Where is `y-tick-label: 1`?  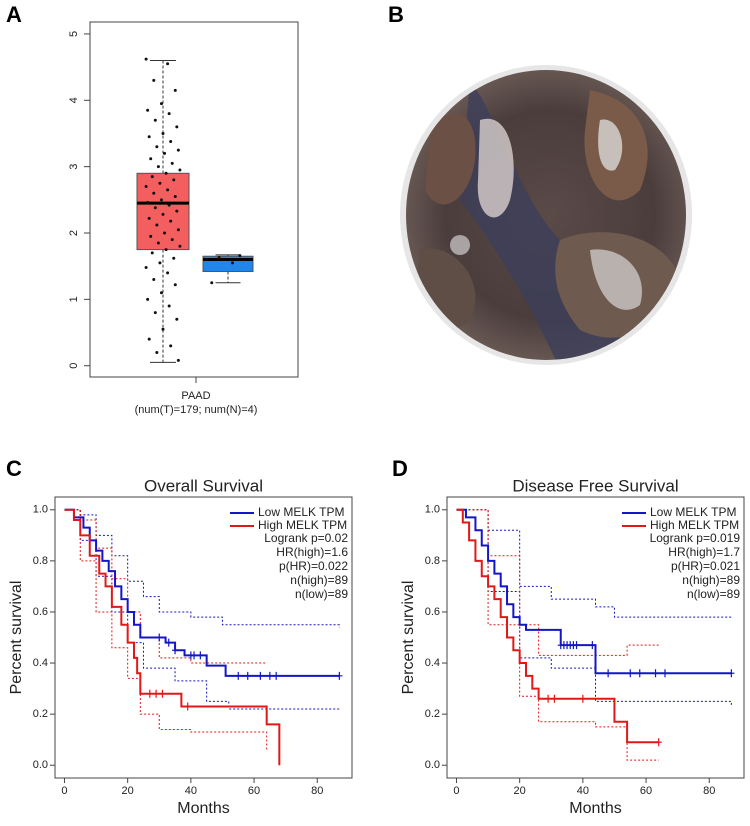 y-tick-label: 1 is located at coordinates (74, 299).